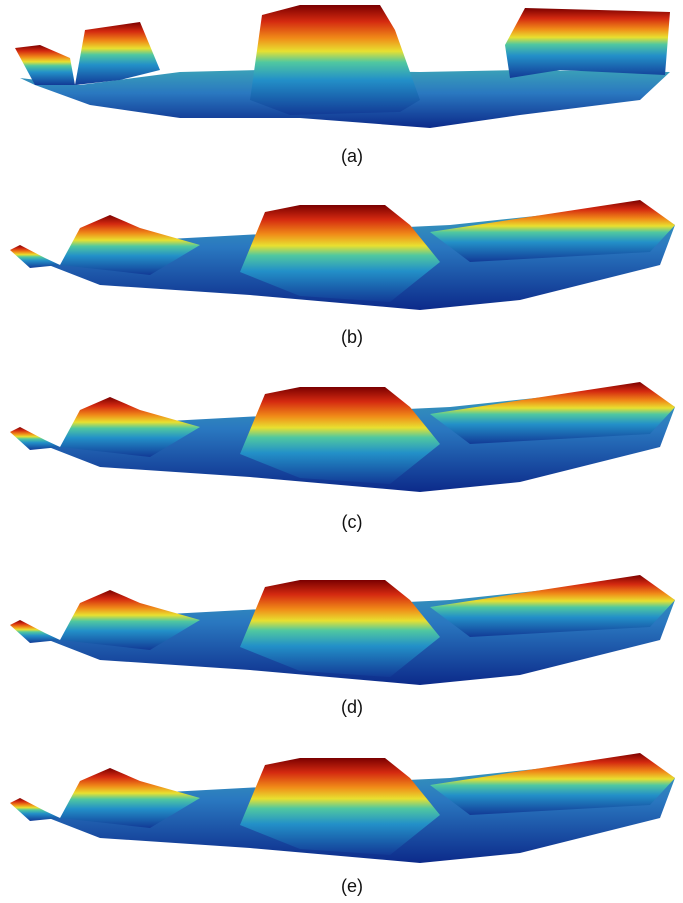  I want to click on panel-label: (d), so click(352, 707).